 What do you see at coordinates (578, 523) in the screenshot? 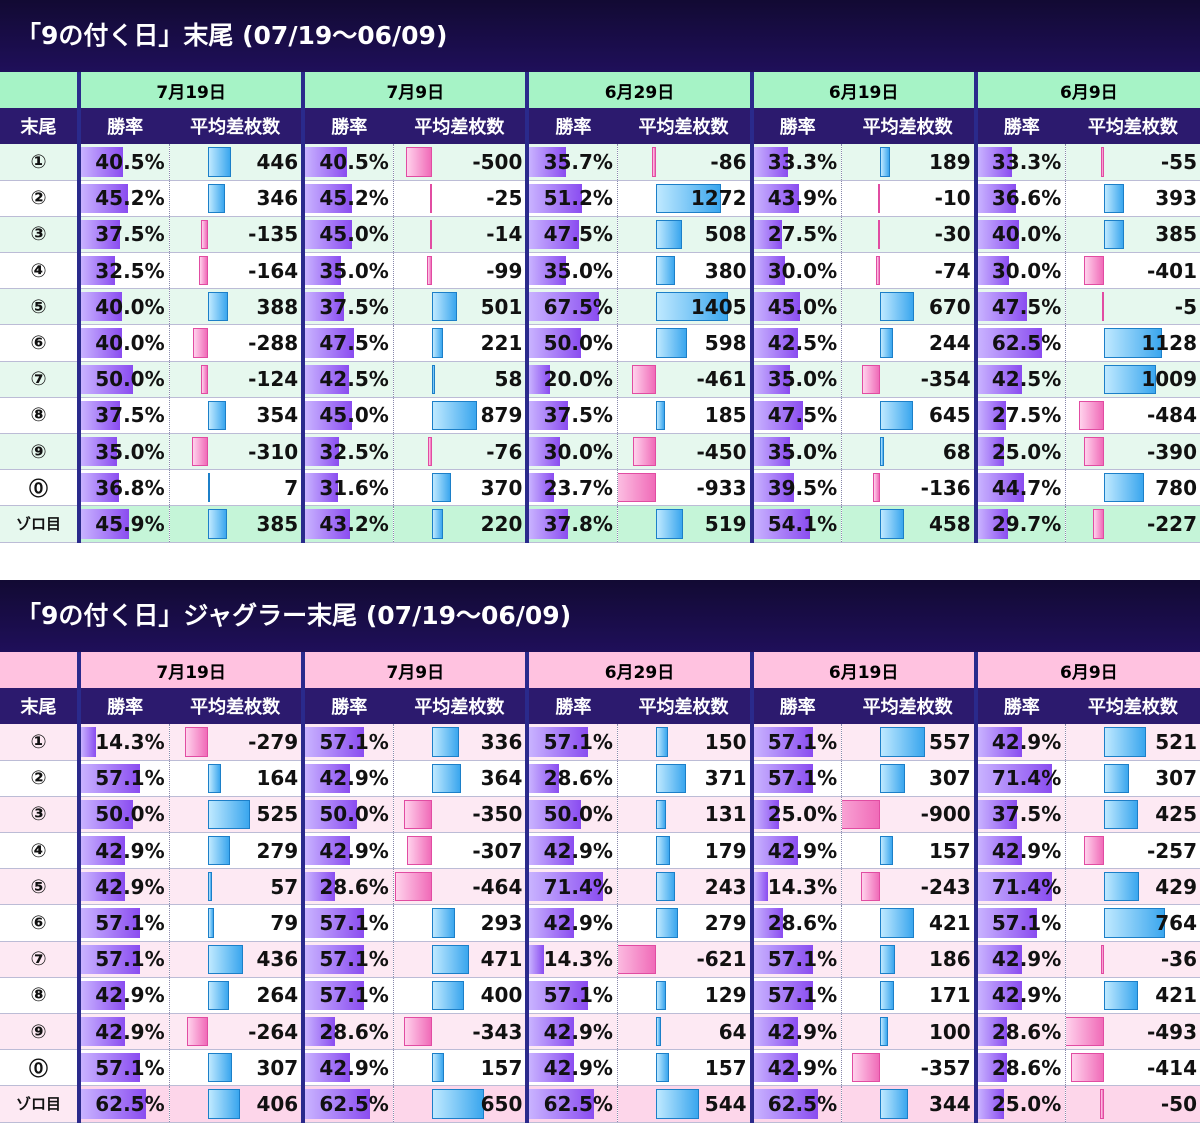
I see `win-rate-value: 37.8%` at bounding box center [578, 523].